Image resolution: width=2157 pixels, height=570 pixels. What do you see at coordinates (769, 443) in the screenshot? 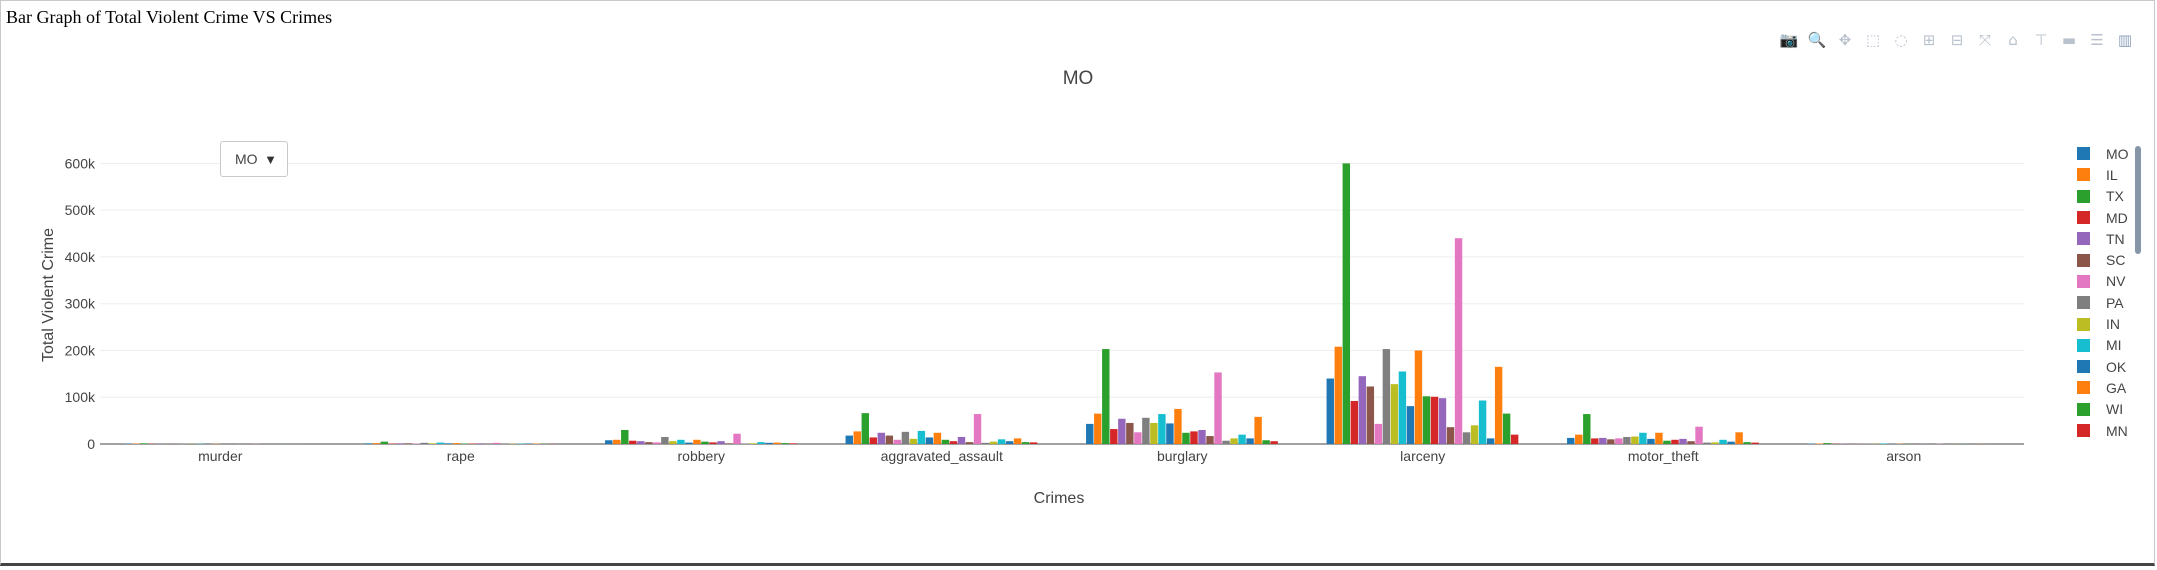
I see `bar-S21-robbery` at bounding box center [769, 443].